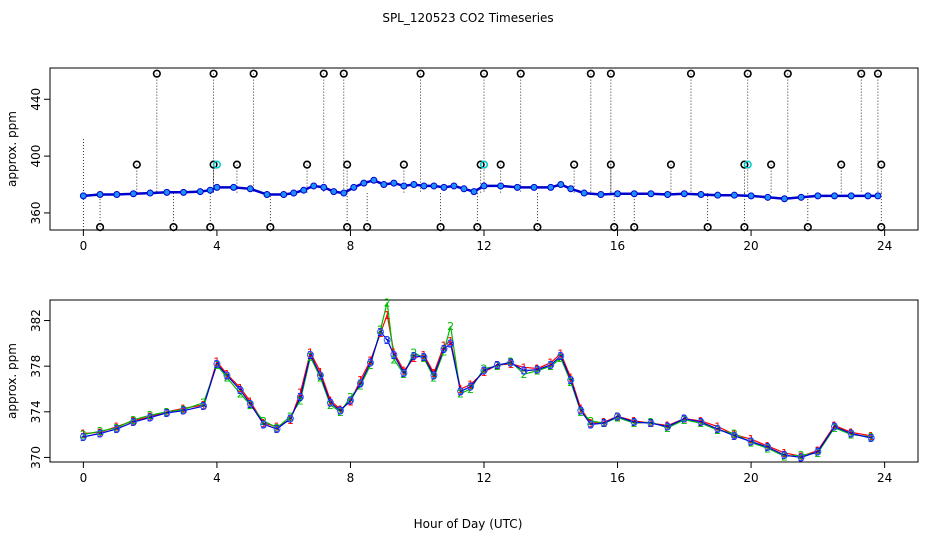 The width and height of the screenshot is (936, 540). Describe the element at coordinates (483, 478) in the screenshot. I see `x-tick-label: 12` at that location.